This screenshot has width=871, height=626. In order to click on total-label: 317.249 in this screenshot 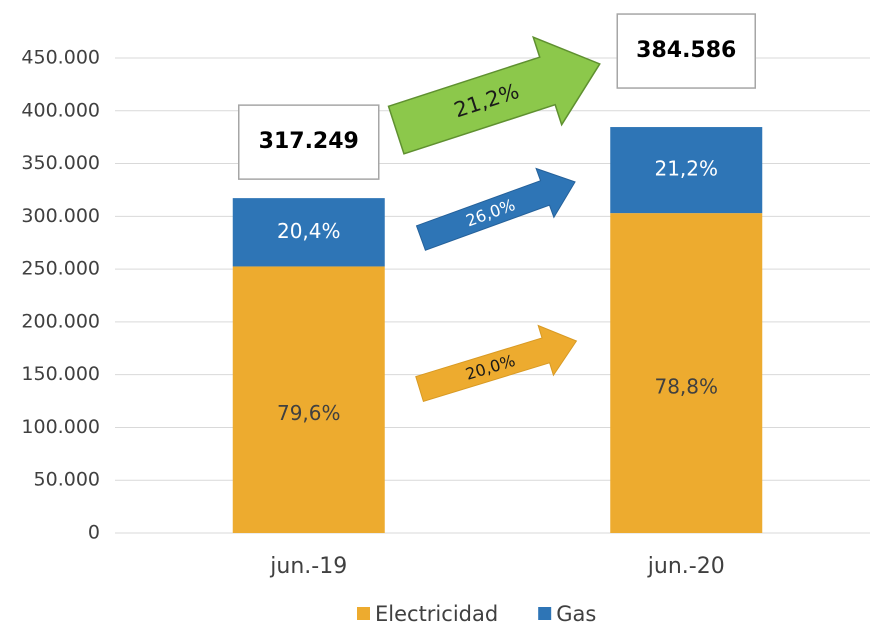, I will do `click(309, 141)`.